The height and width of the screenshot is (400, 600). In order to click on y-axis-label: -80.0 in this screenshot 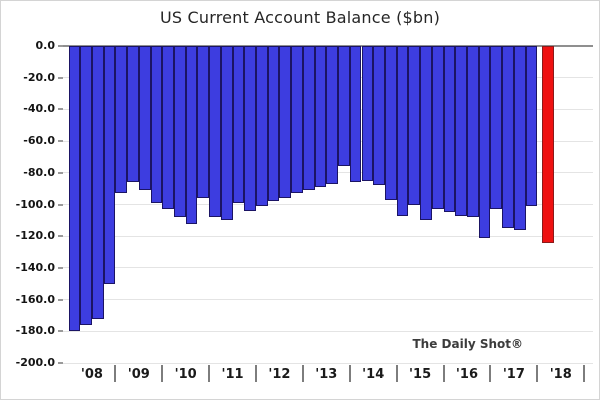, I will do `click(39, 172)`.